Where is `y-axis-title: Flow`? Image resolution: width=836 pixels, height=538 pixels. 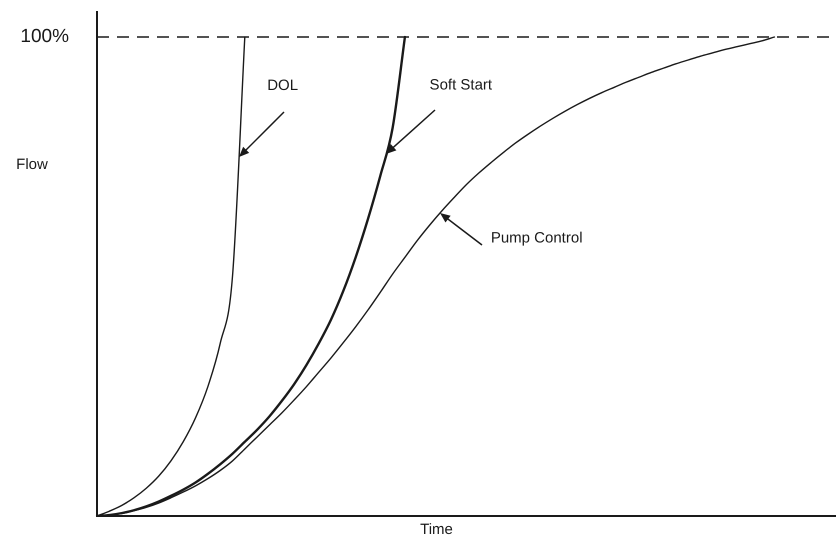
y-axis-title: Flow is located at coordinates (32, 165).